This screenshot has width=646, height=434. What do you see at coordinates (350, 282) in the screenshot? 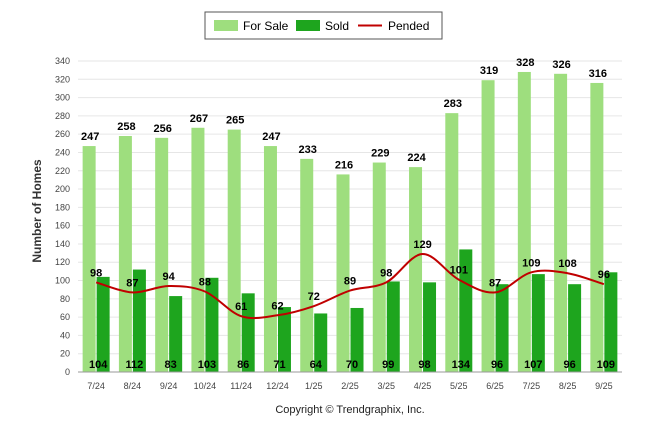
I see `label-pended: 89` at bounding box center [350, 282].